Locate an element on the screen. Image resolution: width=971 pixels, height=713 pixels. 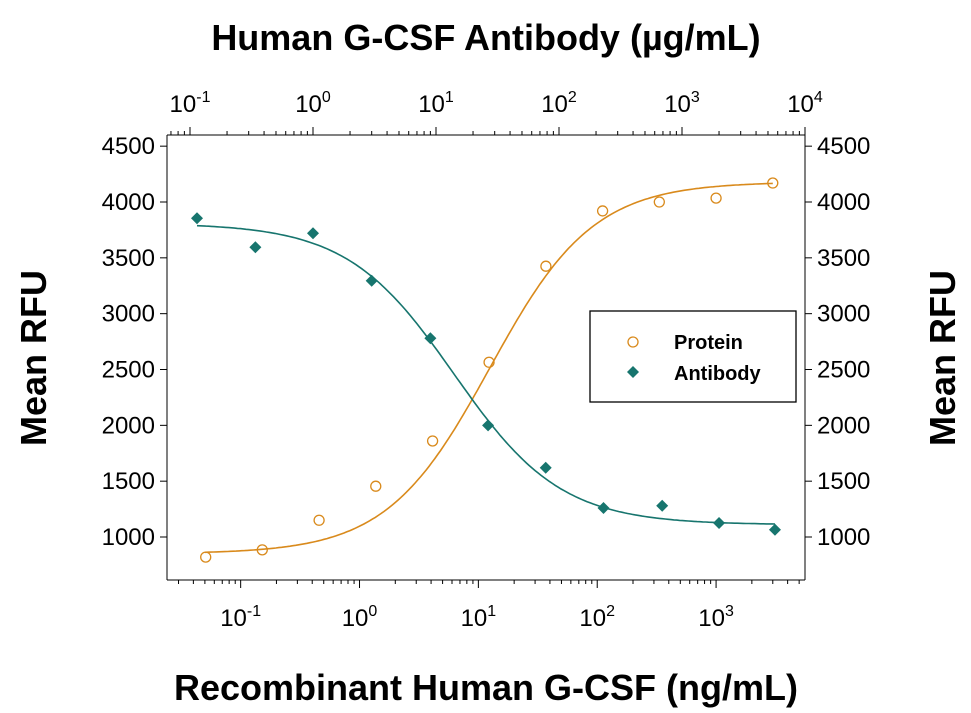
y-tick-label-left: 2500 is located at coordinates (128, 370).